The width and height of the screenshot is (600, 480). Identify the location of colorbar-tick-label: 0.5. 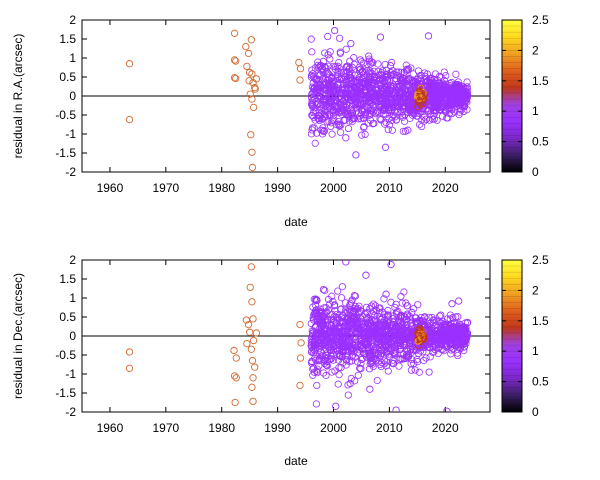
(540, 382).